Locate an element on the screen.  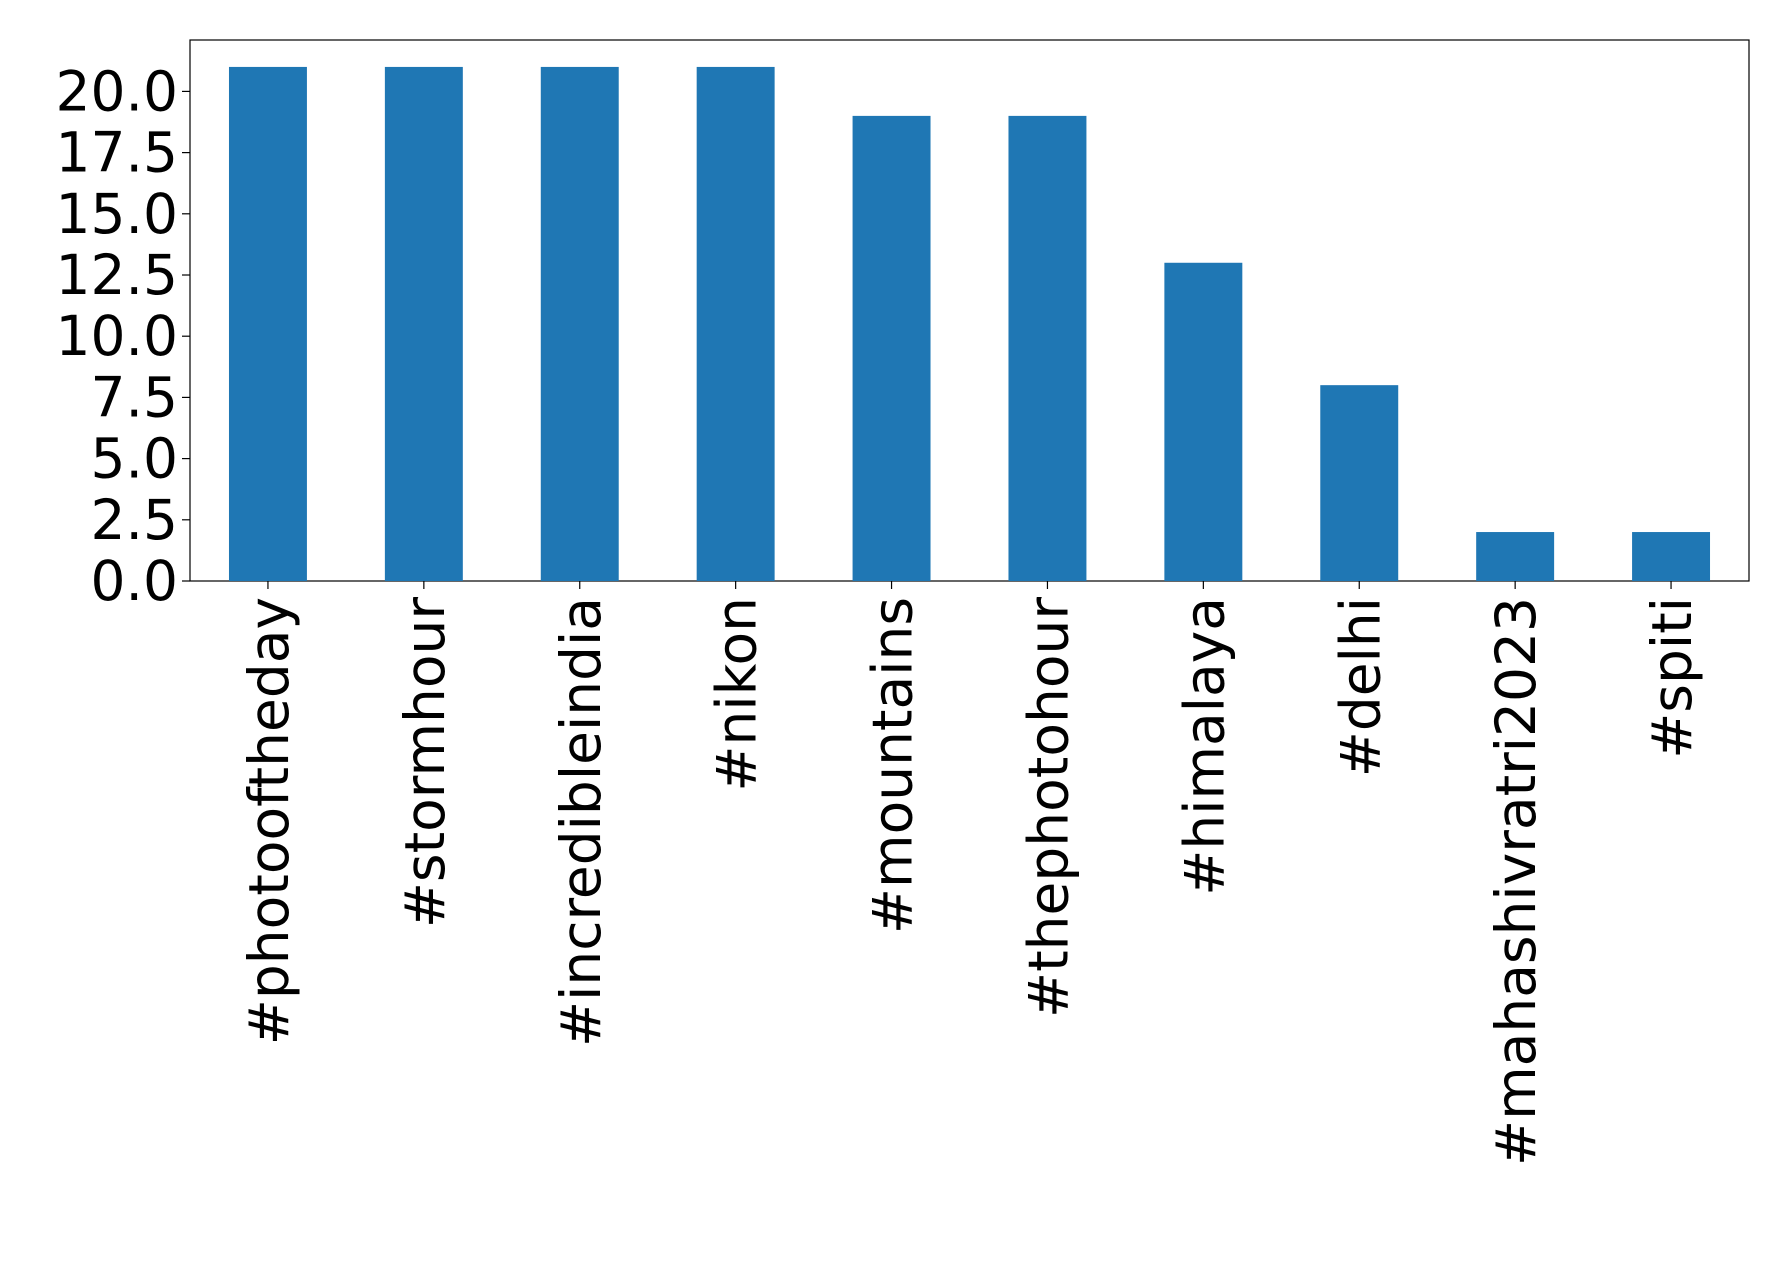
x-tick-label: #delhi is located at coordinates (1360, 687).